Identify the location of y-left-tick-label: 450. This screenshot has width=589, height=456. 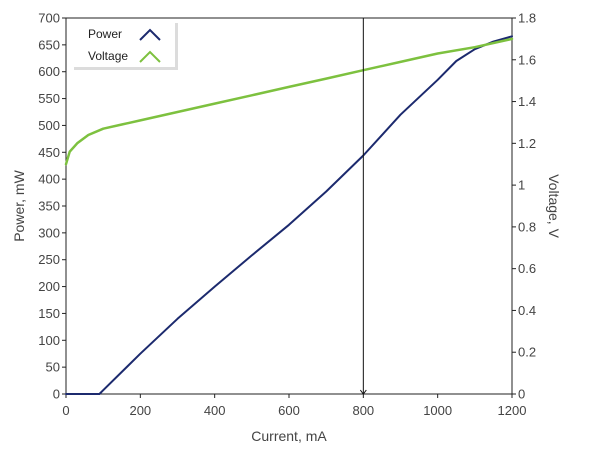
(49, 152).